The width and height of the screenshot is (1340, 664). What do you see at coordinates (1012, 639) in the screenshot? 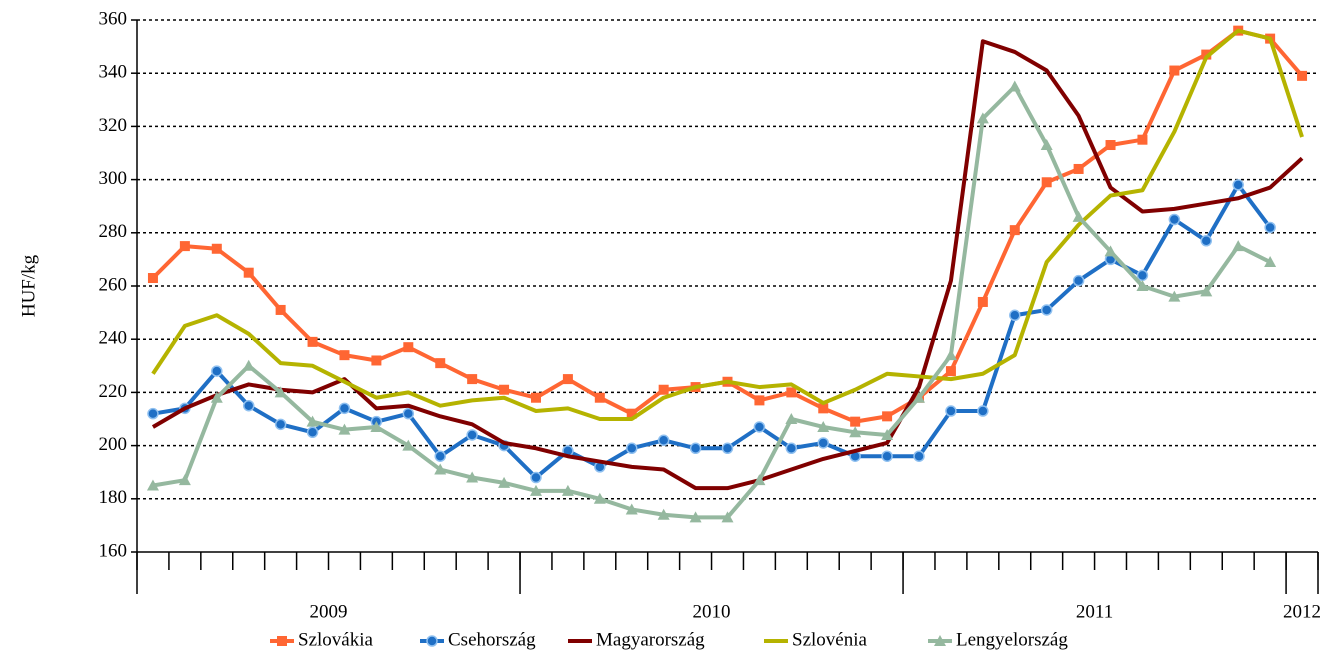
I see `legend-label: Lengyelország` at bounding box center [1012, 639].